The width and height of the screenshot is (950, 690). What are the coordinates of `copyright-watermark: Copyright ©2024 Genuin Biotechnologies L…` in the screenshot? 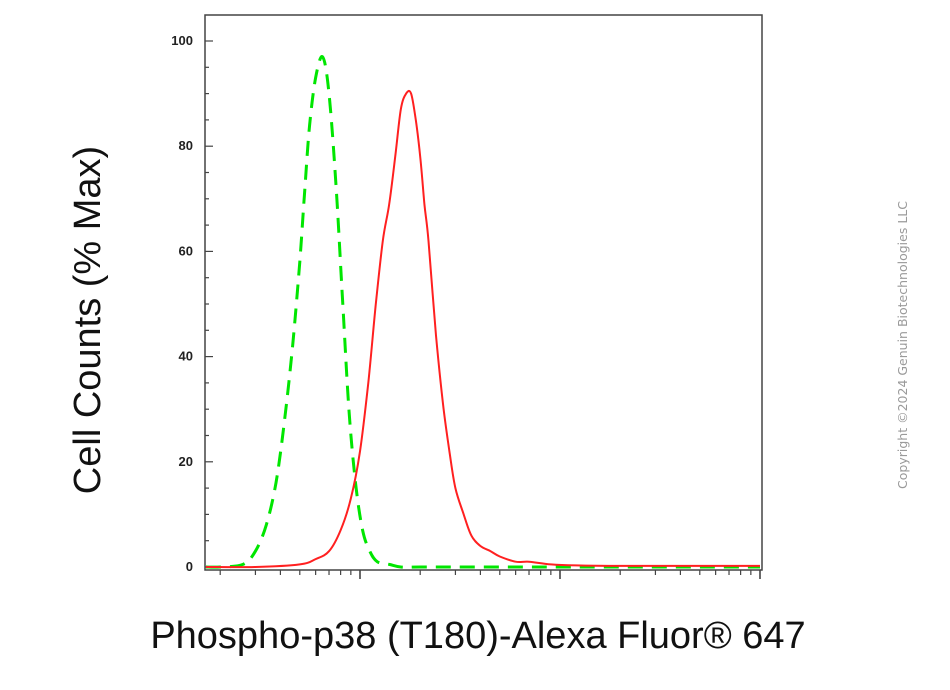 It's located at (902, 345).